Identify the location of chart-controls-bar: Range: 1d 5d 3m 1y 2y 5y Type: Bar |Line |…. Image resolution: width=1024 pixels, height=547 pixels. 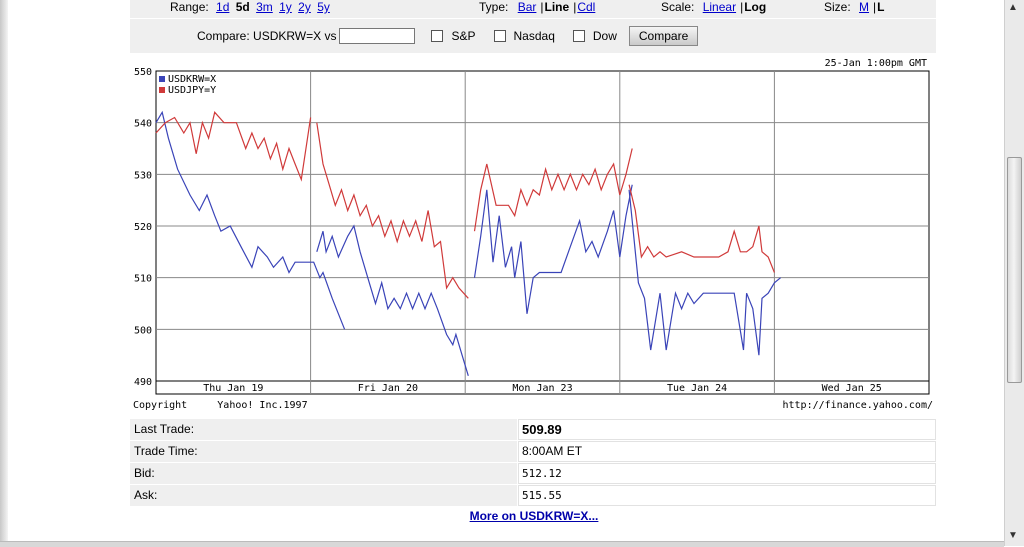
(533, 9).